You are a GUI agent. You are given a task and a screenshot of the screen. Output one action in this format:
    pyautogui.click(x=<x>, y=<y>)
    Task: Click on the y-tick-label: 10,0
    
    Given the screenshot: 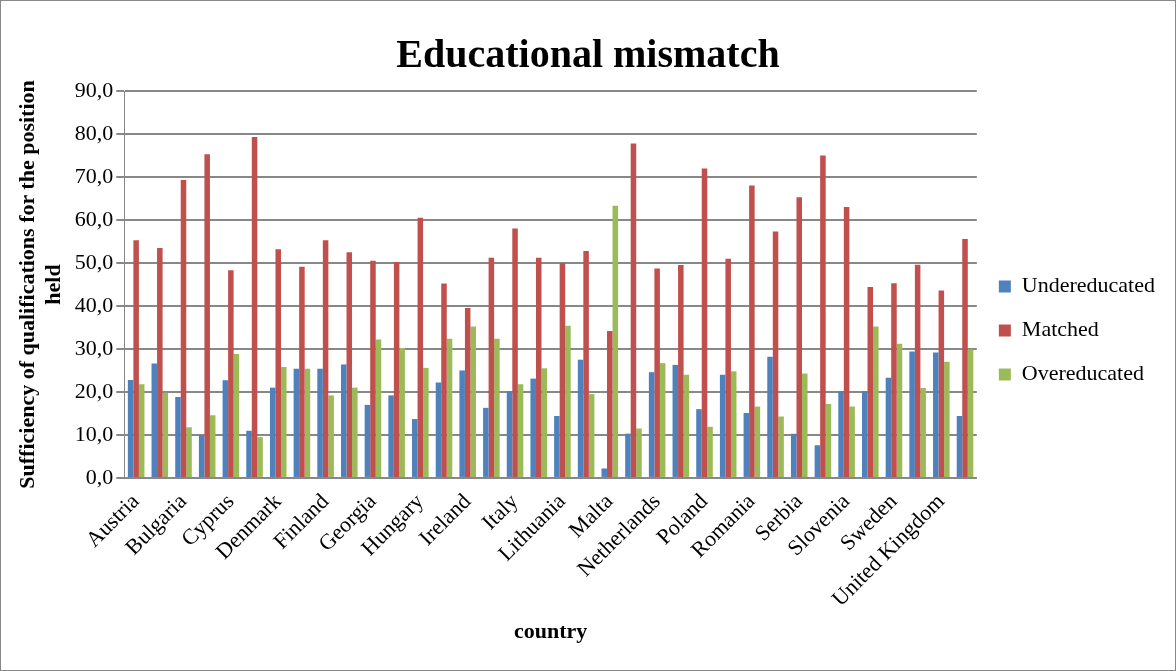 What is the action you would take?
    pyautogui.click(x=94, y=433)
    